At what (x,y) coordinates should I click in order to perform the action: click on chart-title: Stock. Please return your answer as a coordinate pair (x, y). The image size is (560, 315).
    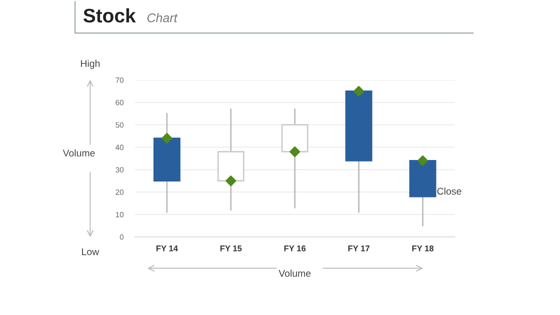
    Looking at the image, I should click on (109, 15).